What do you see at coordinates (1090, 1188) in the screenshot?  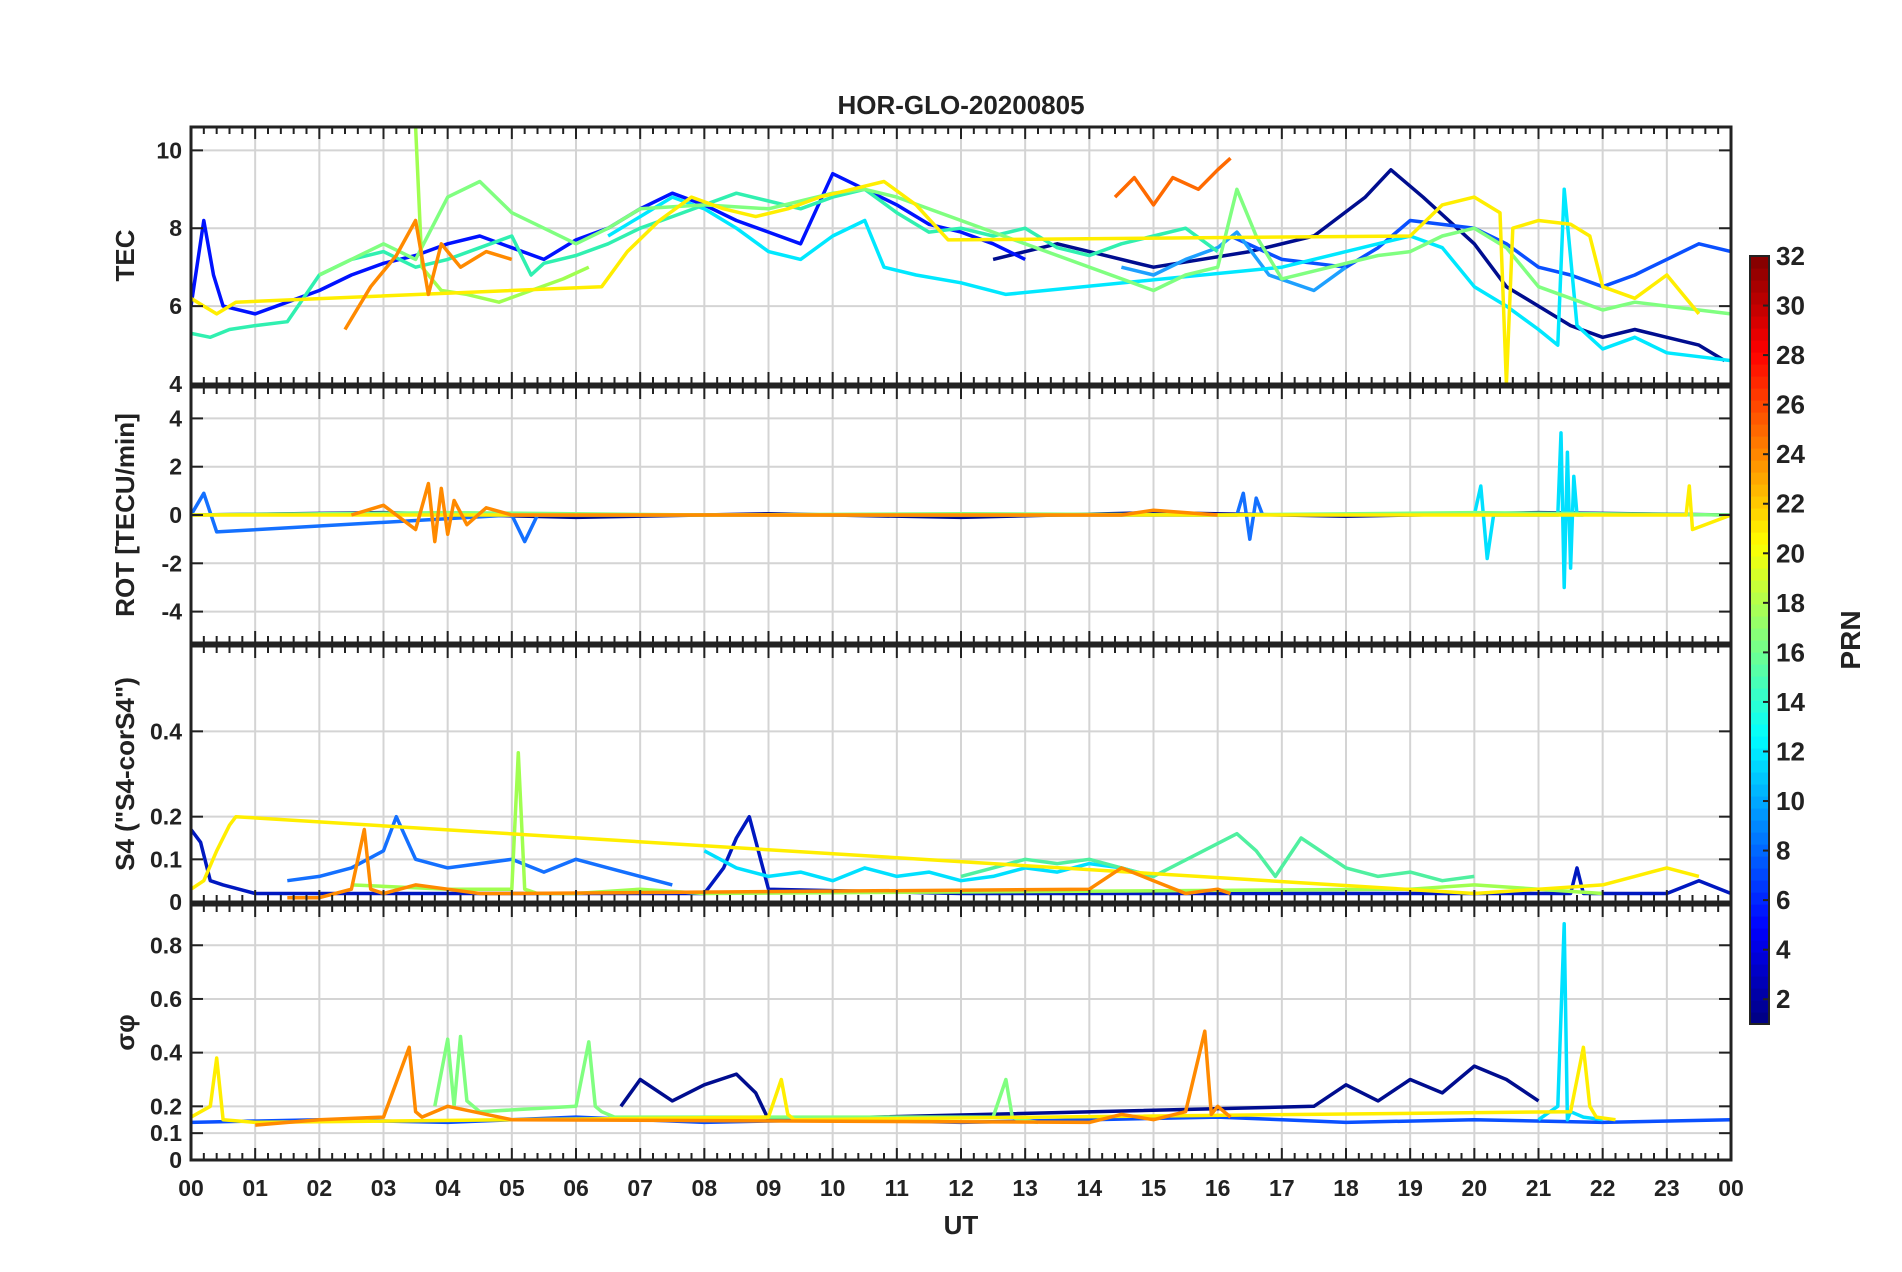 I see `x-tick-label: 14` at bounding box center [1090, 1188].